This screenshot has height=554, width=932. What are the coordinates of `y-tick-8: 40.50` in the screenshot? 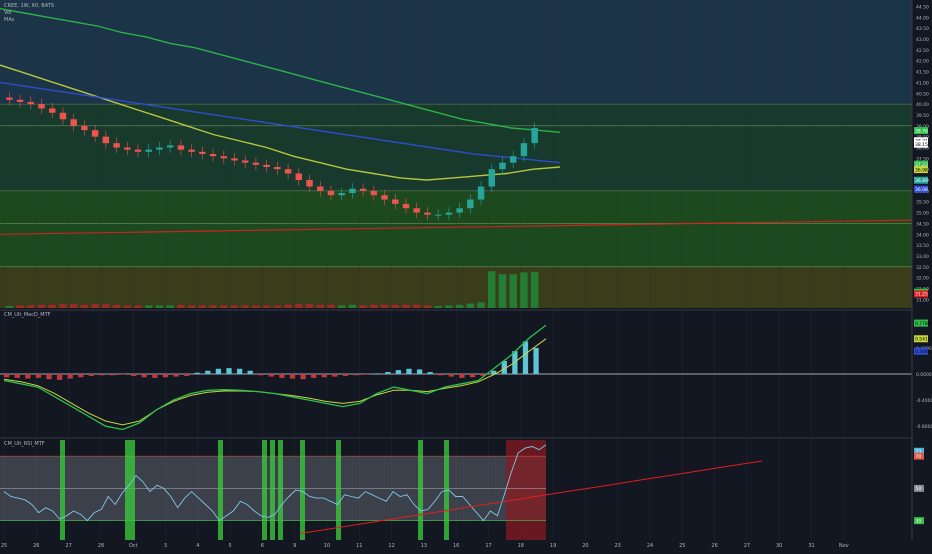 It's located at (922, 94).